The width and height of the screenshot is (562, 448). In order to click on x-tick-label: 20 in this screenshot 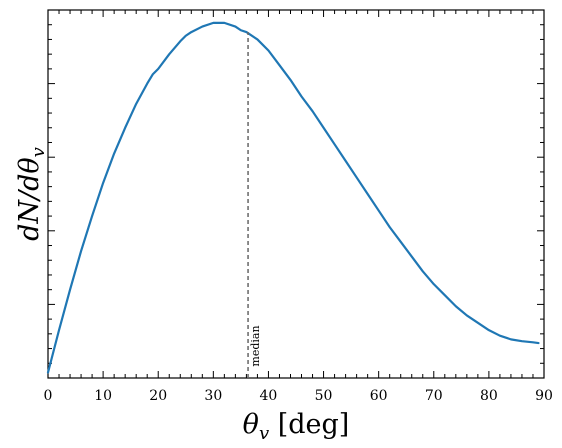, I will do `click(158, 396)`.